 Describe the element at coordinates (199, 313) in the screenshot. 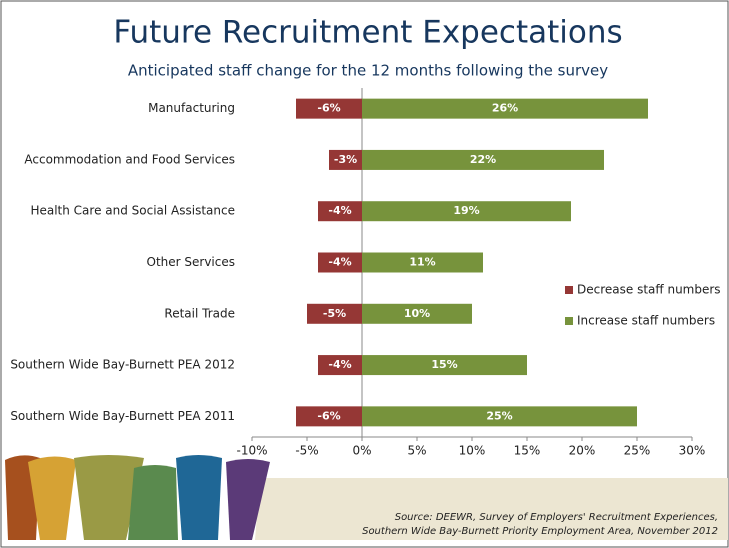

I see `y-tick-label: Retail Trade` at that location.